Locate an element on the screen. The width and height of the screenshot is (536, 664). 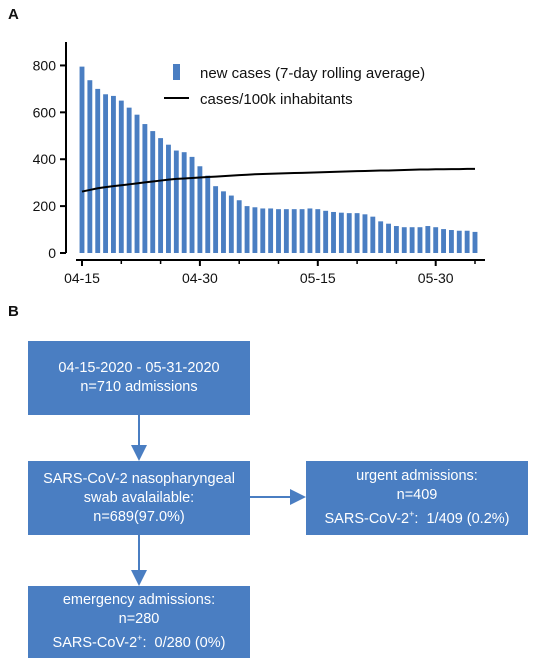
emergency-positive: SARS-CoV-2+: 0/280 (0%) is located at coordinates (139, 641).